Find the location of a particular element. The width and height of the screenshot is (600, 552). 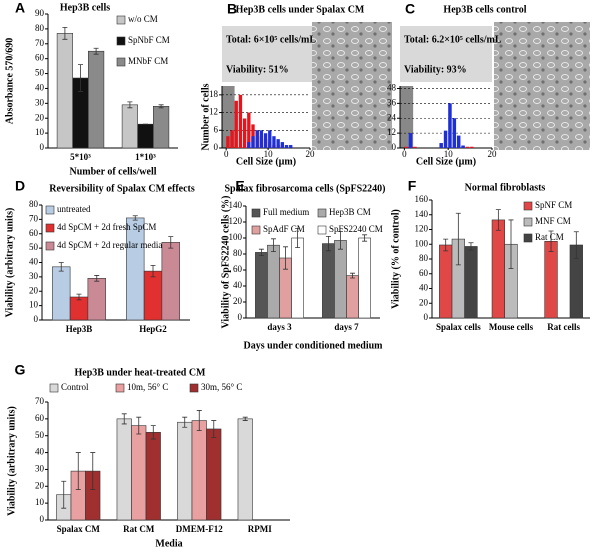

x-tick-label: 0 is located at coordinates (404, 154).